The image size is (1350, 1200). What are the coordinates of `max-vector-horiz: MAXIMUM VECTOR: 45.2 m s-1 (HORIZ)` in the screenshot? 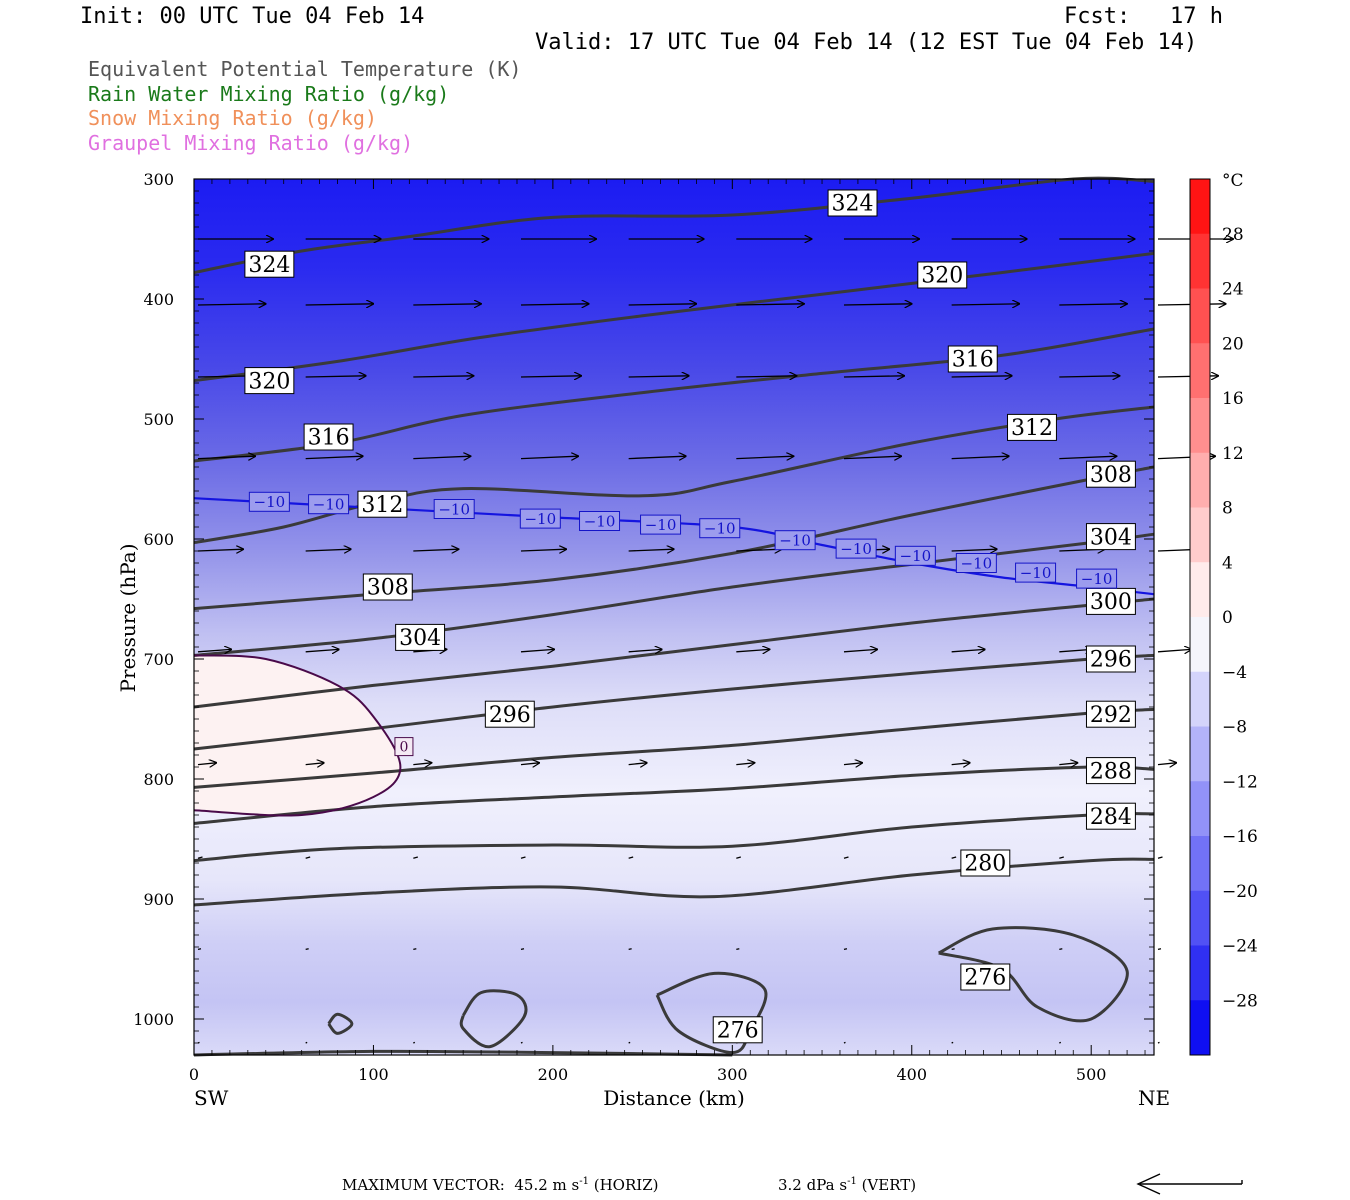 It's located at (500, 1185).